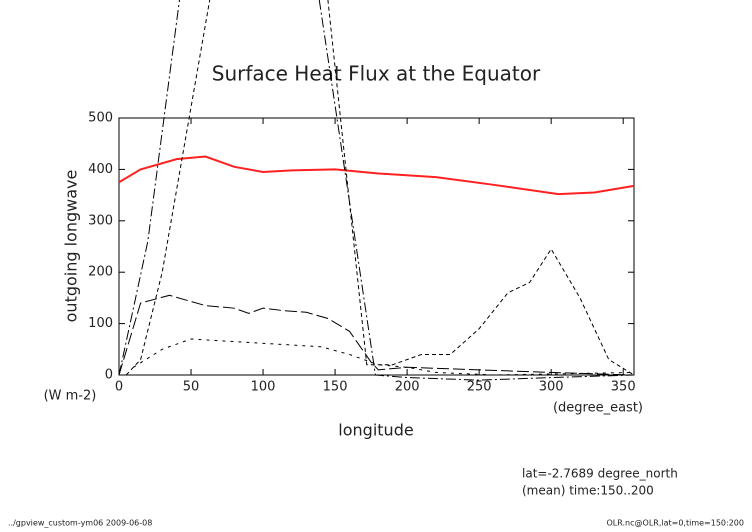 The width and height of the screenshot is (752, 532). What do you see at coordinates (100, 118) in the screenshot?
I see `y-tick-label: 500` at bounding box center [100, 118].